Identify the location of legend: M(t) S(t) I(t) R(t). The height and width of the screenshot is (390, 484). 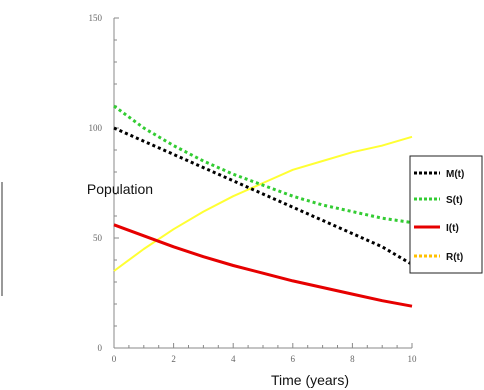
(446, 214).